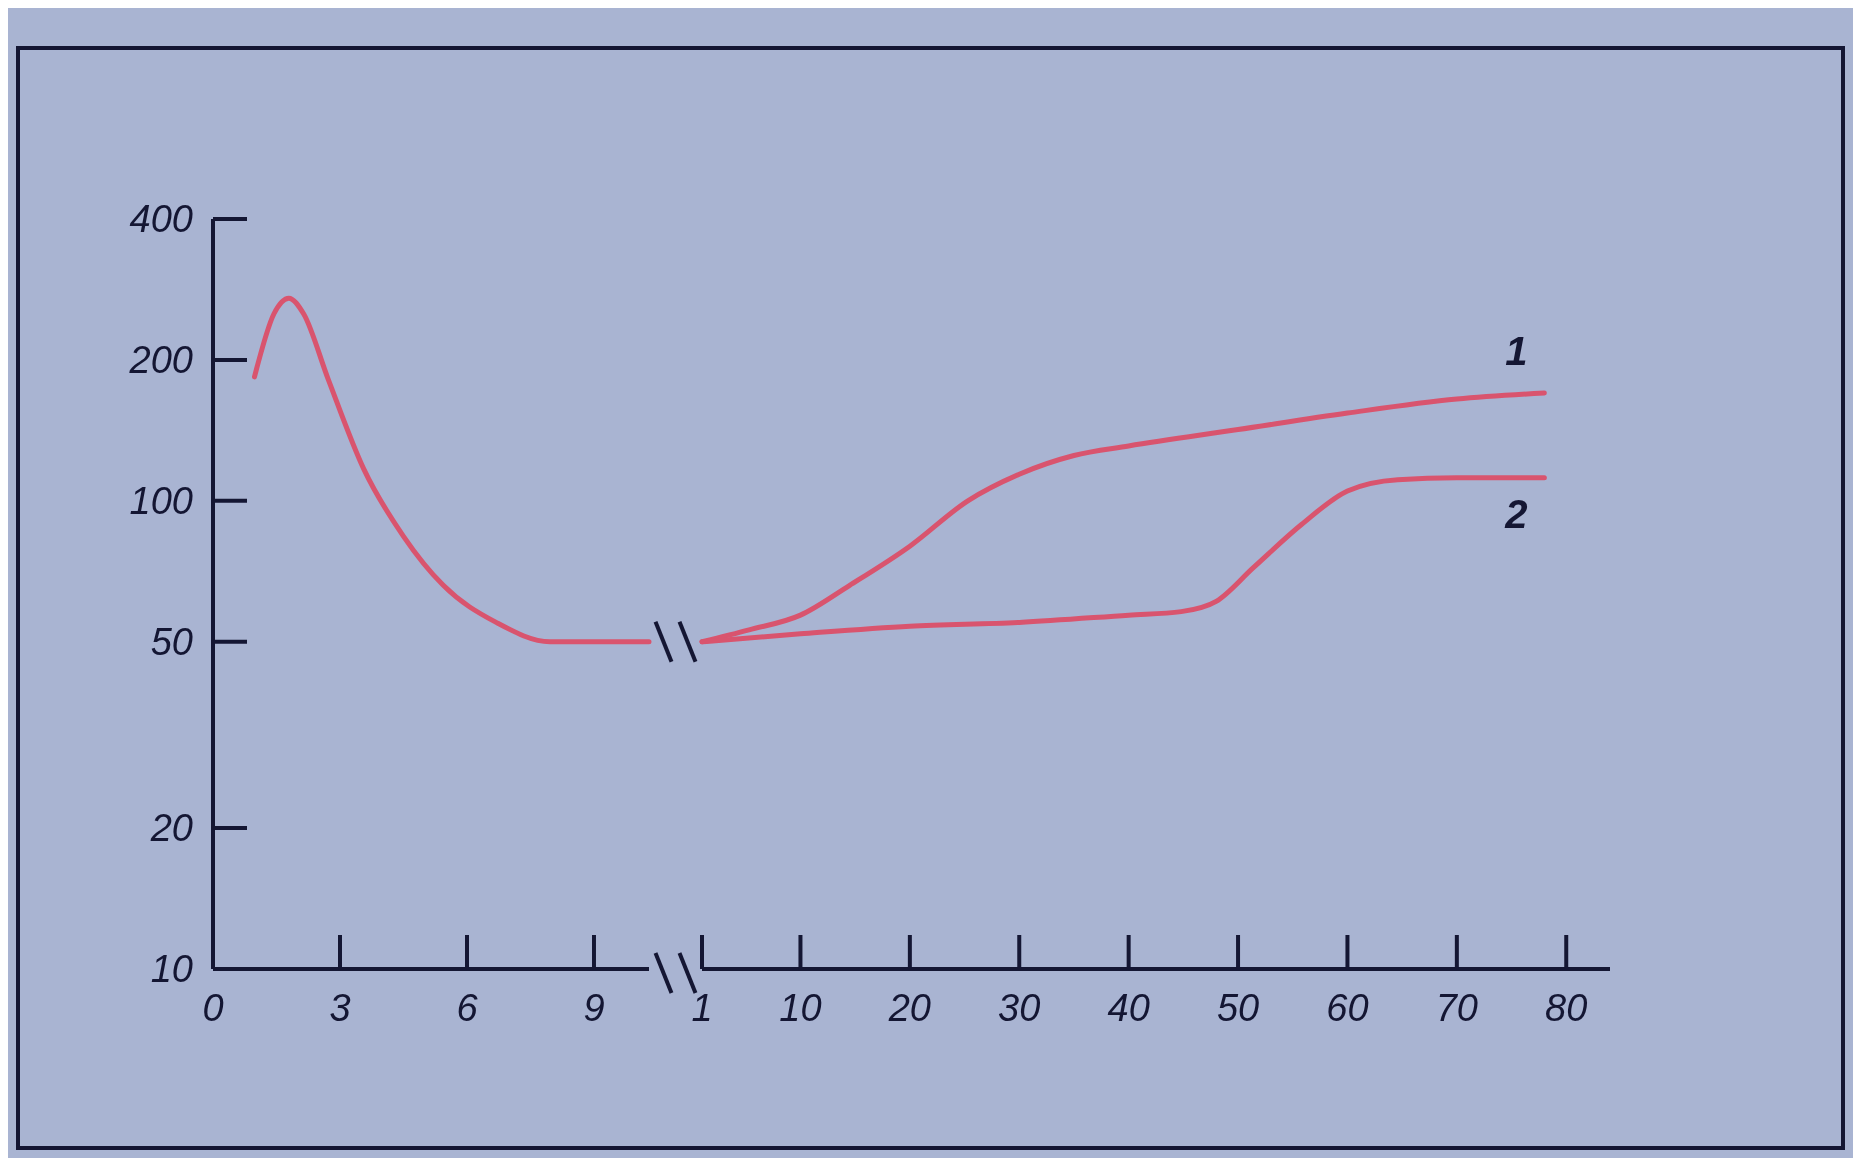 The image size is (1861, 1170). What do you see at coordinates (1516, 513) in the screenshot?
I see `series-label: 2` at bounding box center [1516, 513].